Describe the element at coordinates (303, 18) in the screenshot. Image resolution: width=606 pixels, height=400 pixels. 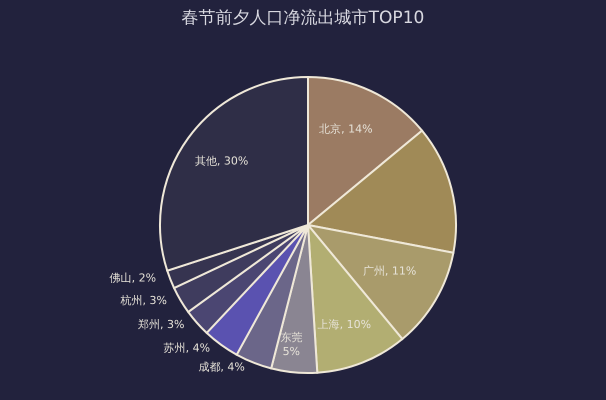
I see `chart-title: 春节前夕人口净流出城市TOP10` at that location.